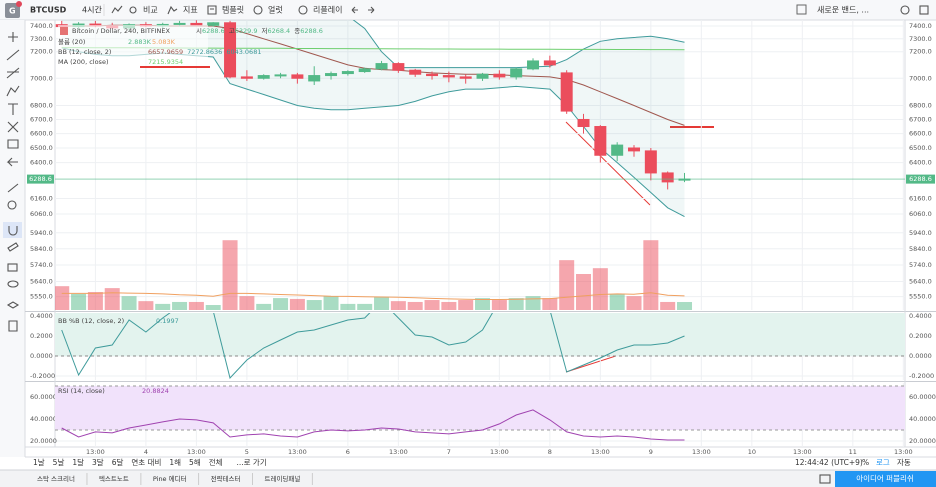 The image size is (936, 487). I want to click on footer-tab: 전략테스터, so click(226, 478).